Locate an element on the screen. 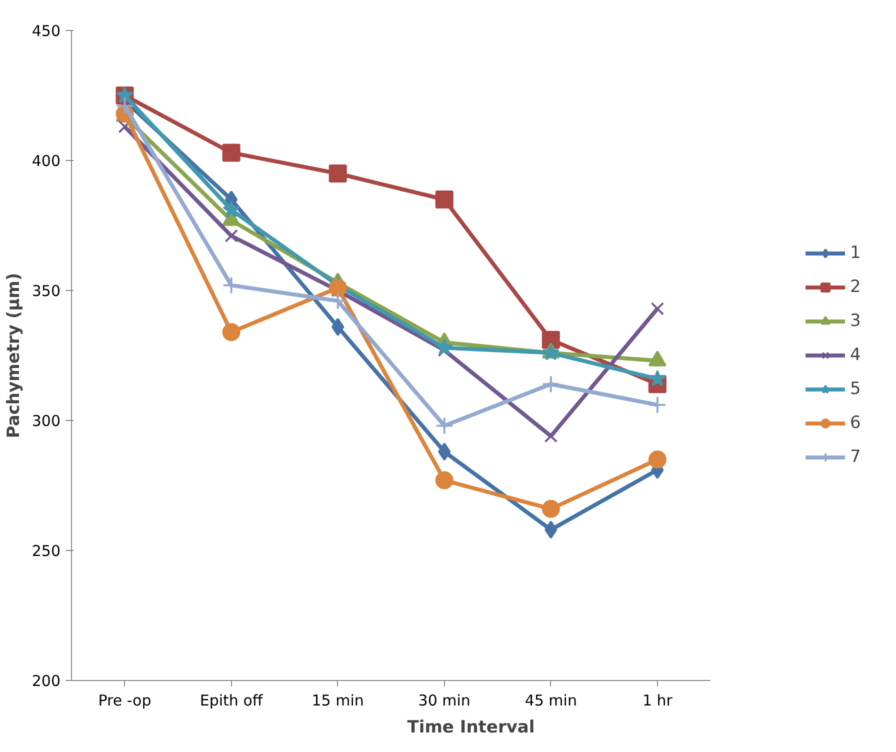 This screenshot has height=752, width=896. x-tick-label: 45 min is located at coordinates (550, 701).